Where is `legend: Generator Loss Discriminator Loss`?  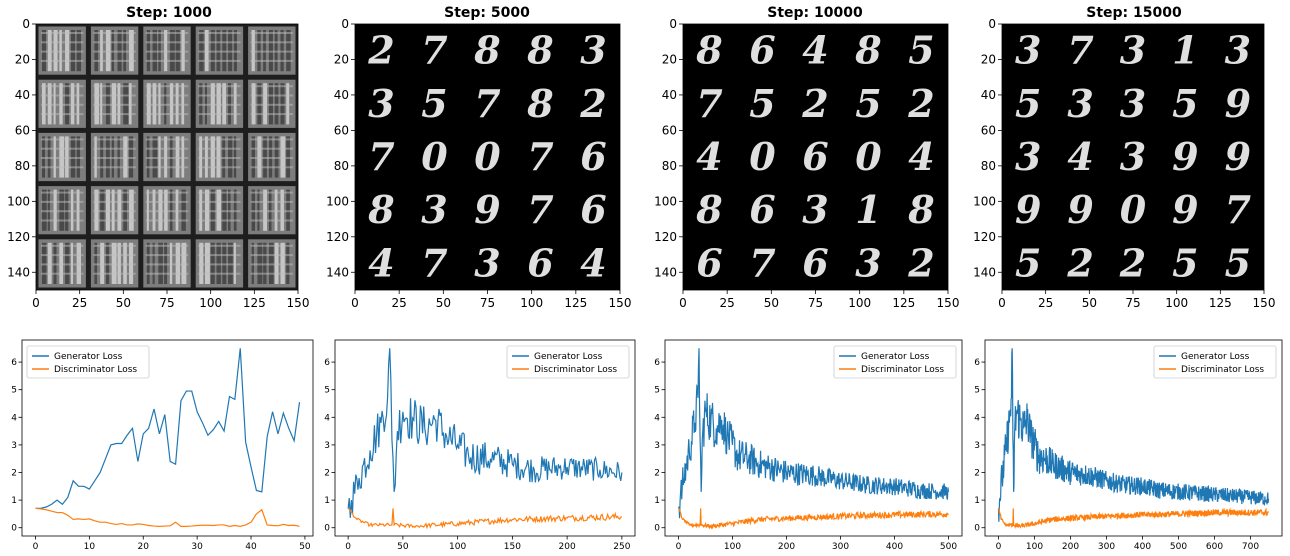 legend: Generator Loss Discriminator Loss is located at coordinates (895, 362).